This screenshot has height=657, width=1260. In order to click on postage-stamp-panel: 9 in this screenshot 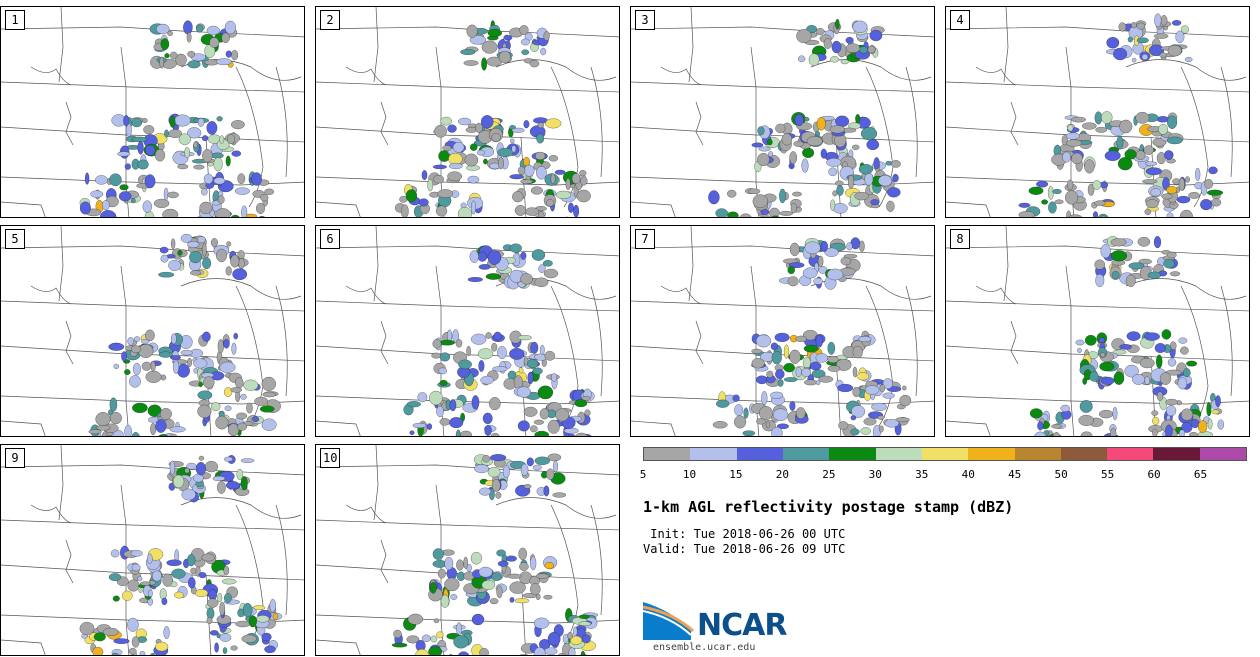, I will do `click(152, 550)`.